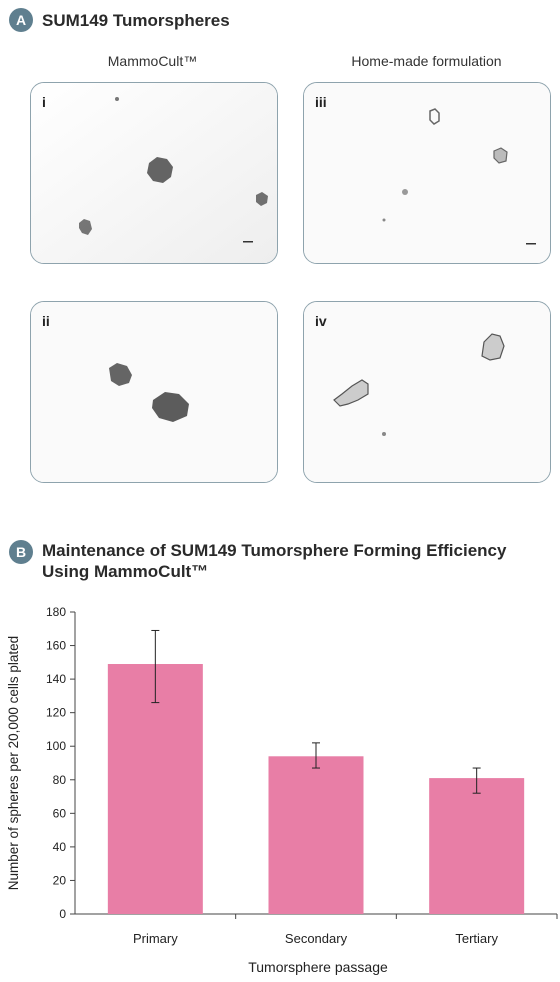  Describe the element at coordinates (476, 938) in the screenshot. I see `x-tick-label-tertiary: Tertiary` at that location.